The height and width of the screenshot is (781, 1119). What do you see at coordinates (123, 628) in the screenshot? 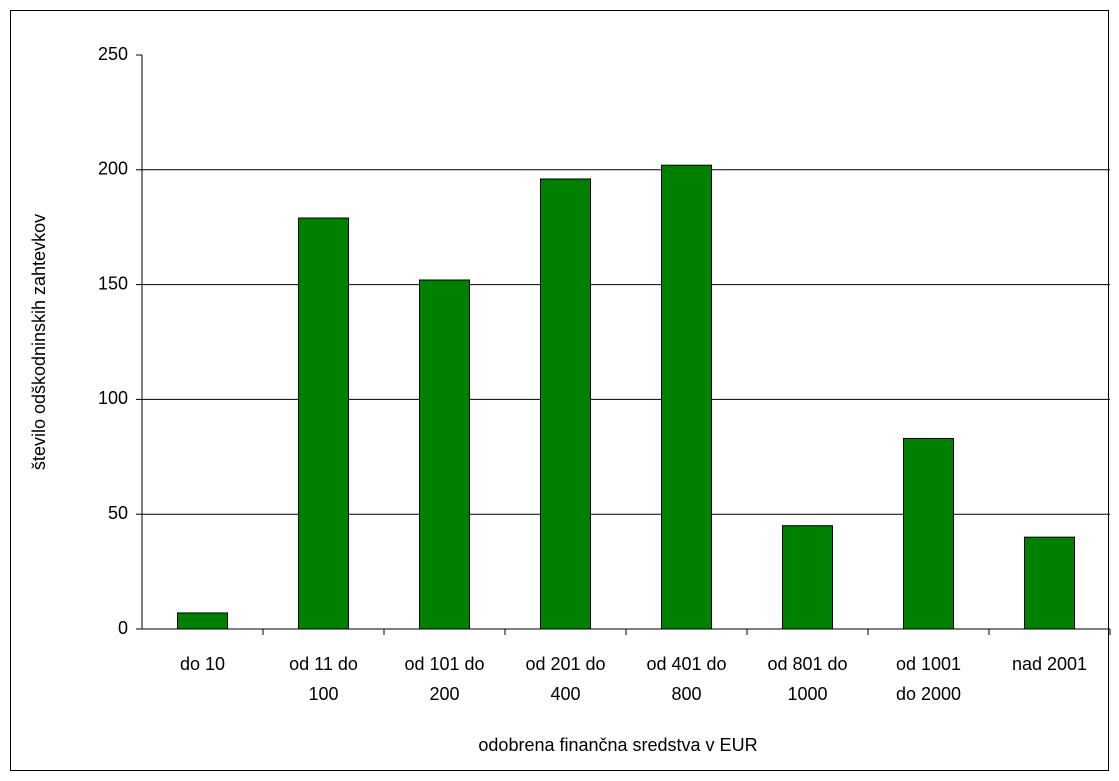
I see `y-tick-label: 0` at bounding box center [123, 628].